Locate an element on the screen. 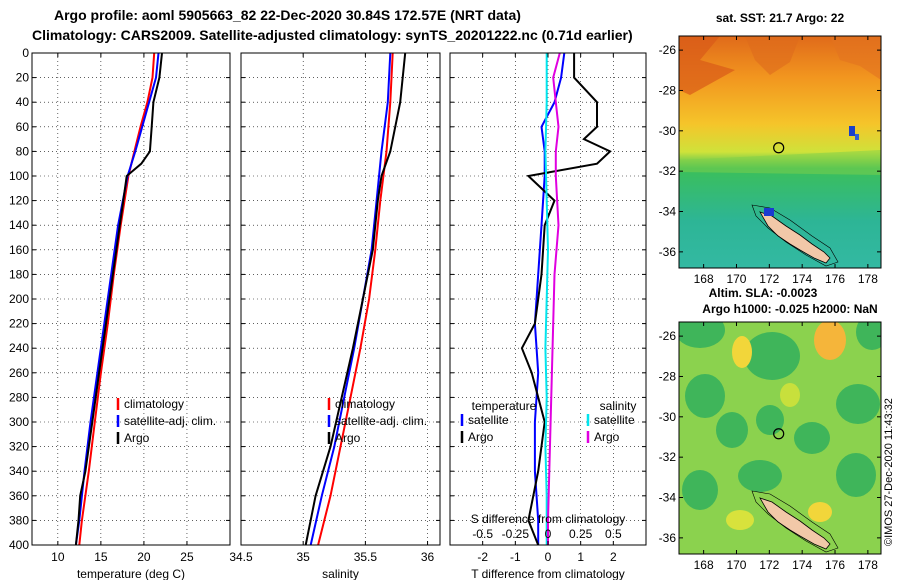 This screenshot has height=580, width=900. y-tick-label: 220 is located at coordinates (19, 324).